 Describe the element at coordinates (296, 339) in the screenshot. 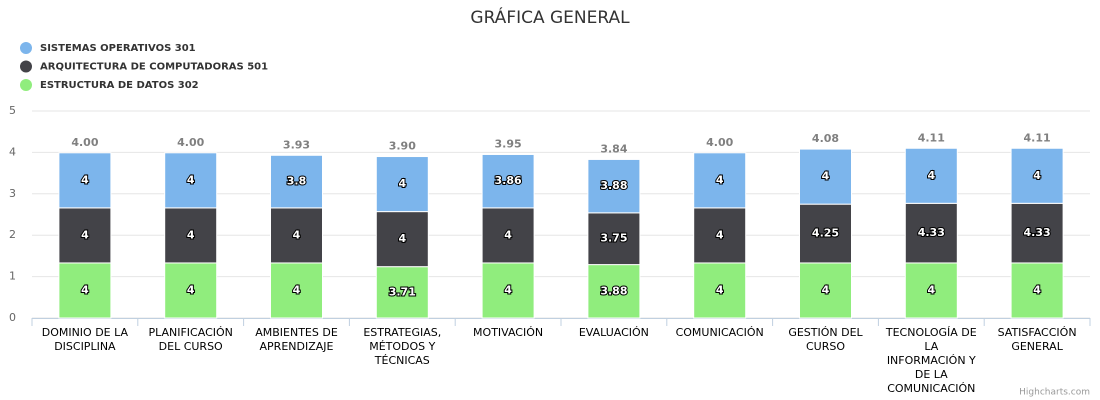

I see `x-tick-label: AMBIENTES DE APRENDIZAJE` at that location.